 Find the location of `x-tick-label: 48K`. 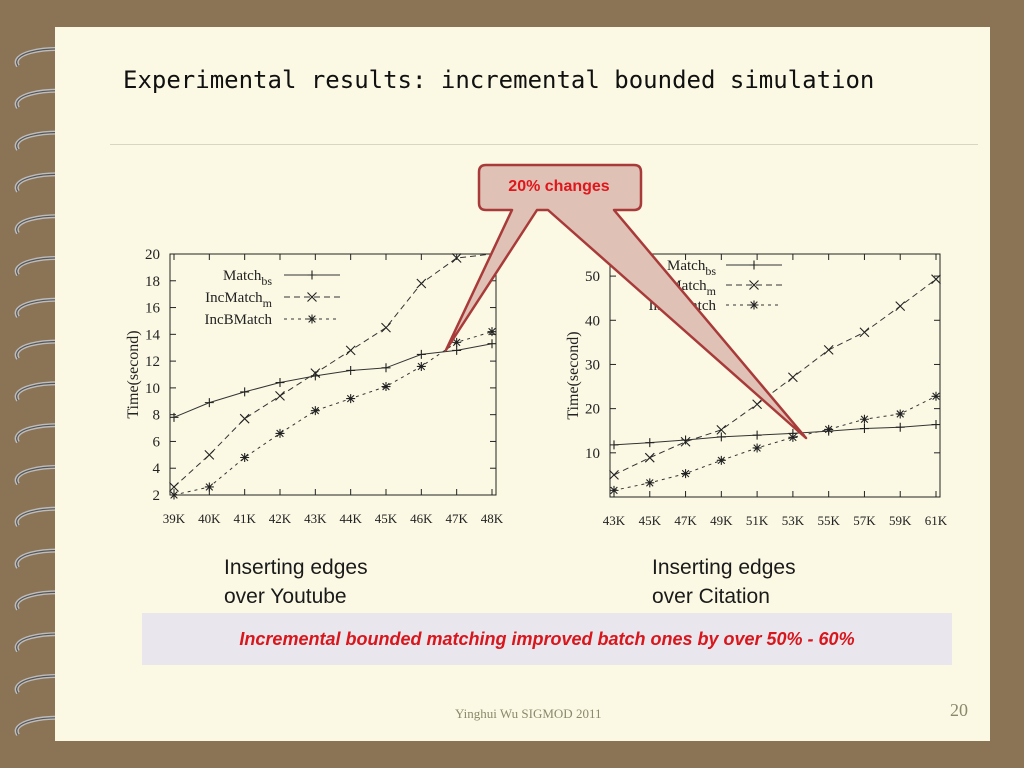

x-tick-label: 48K is located at coordinates (492, 518).